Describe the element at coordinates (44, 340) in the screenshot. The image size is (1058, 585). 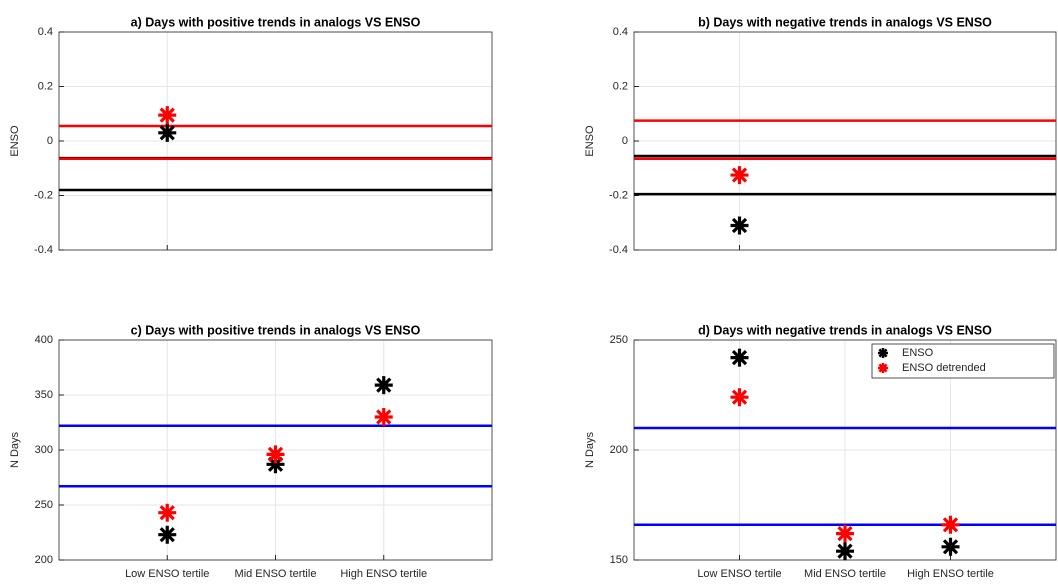
I see `y-tick-label: 400` at that location.